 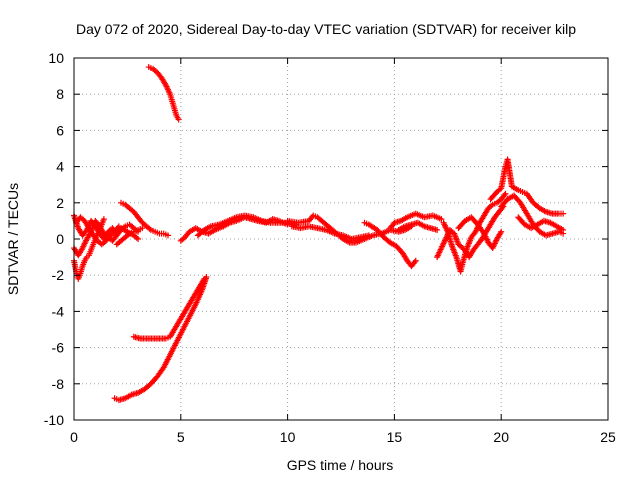 What do you see at coordinates (58, 311) in the screenshot?
I see `y-tick-label: -4` at bounding box center [58, 311].